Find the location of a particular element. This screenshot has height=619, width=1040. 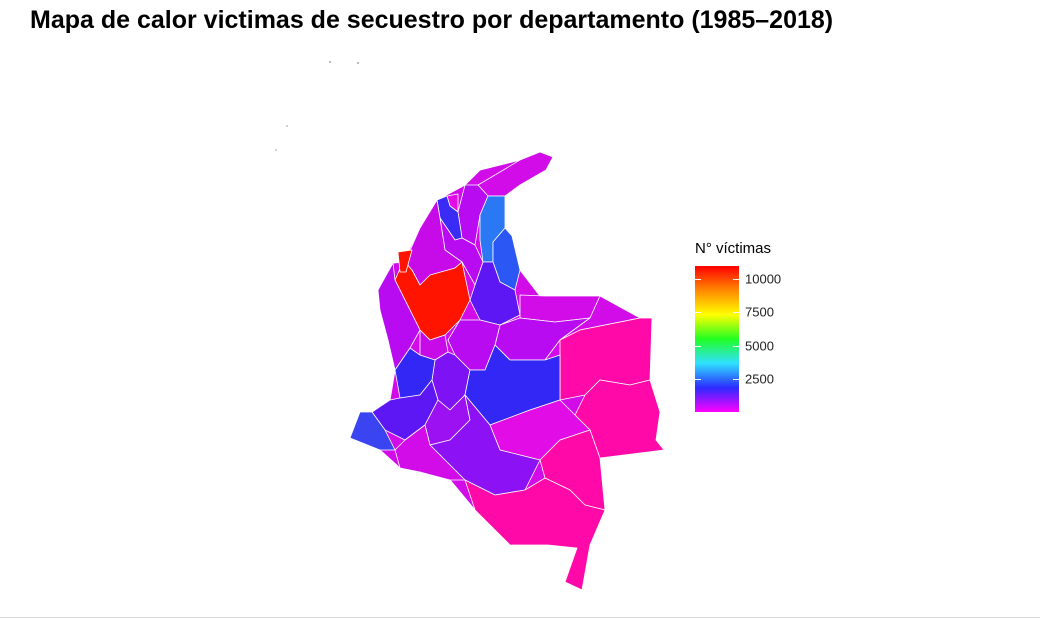

color-legend: N° víctimas 10000 7500 5000 2500 is located at coordinates (755, 330).